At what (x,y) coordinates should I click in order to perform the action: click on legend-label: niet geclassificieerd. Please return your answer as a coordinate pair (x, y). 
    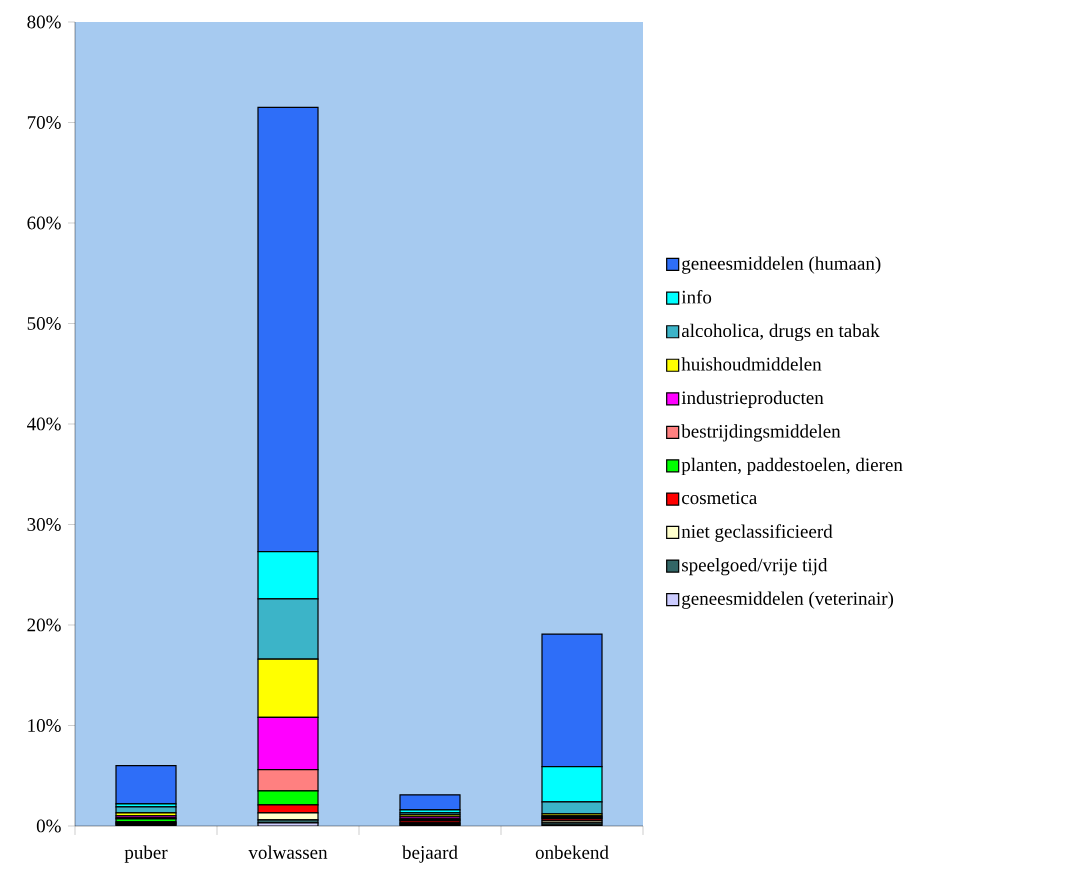
    Looking at the image, I should click on (757, 533).